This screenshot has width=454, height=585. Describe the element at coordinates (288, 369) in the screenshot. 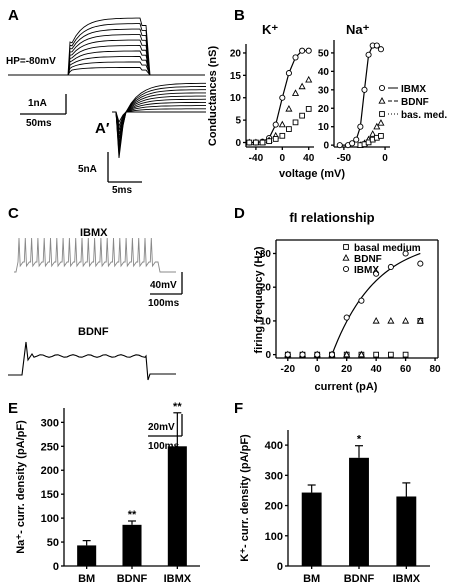

I see `x-tick-label: -20` at that location.